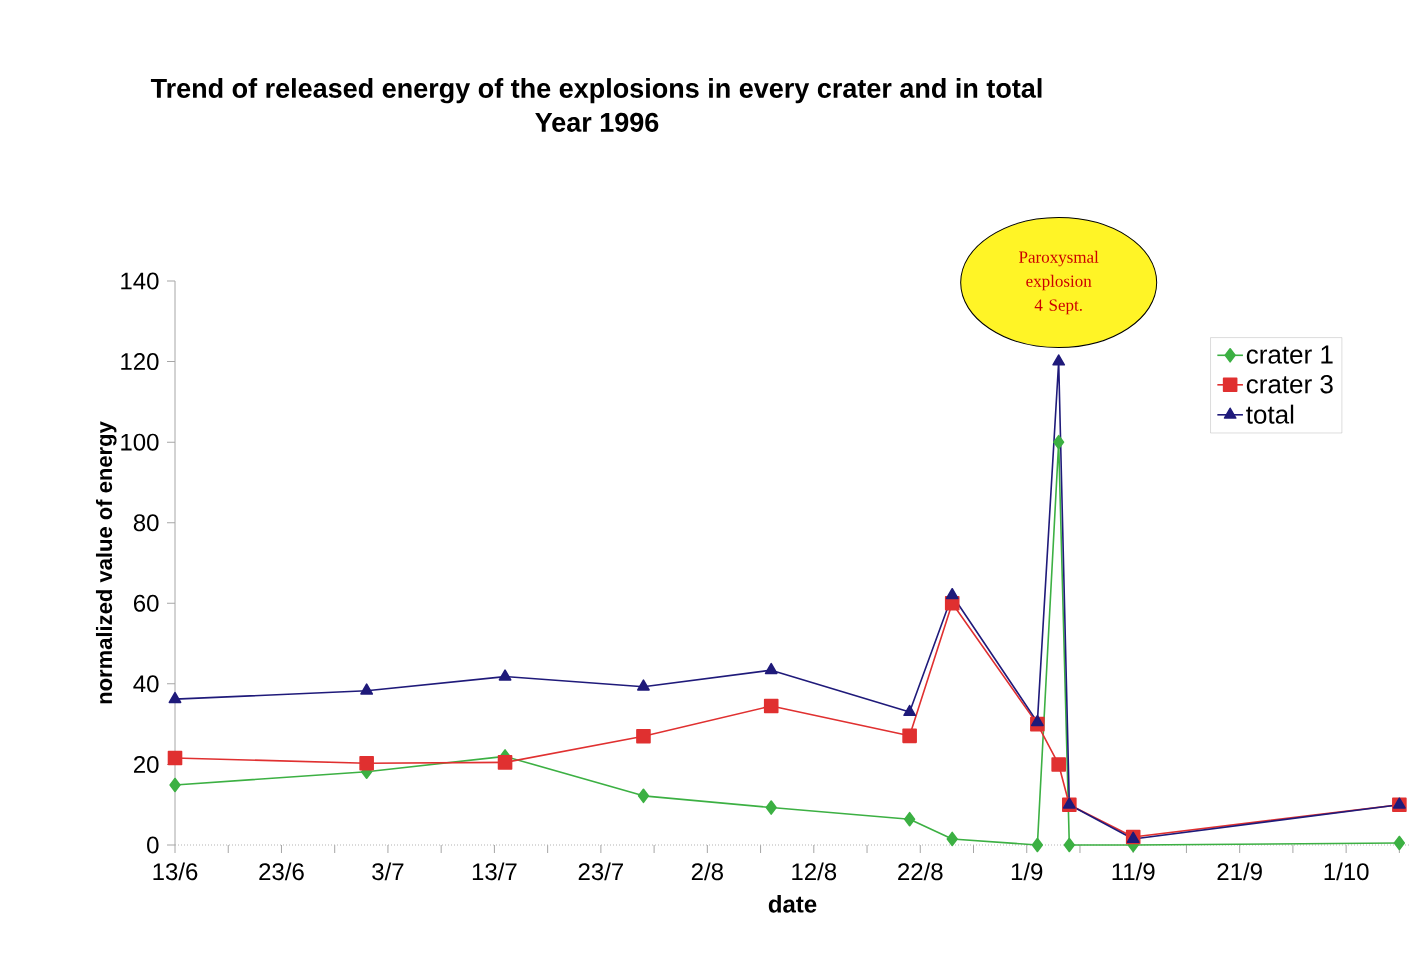 Image resolution: width=1423 pixels, height=975 pixels. Describe the element at coordinates (596, 91) in the screenshot. I see `chart-title: Trend of released energy of the explosions in every crater and in total` at that location.